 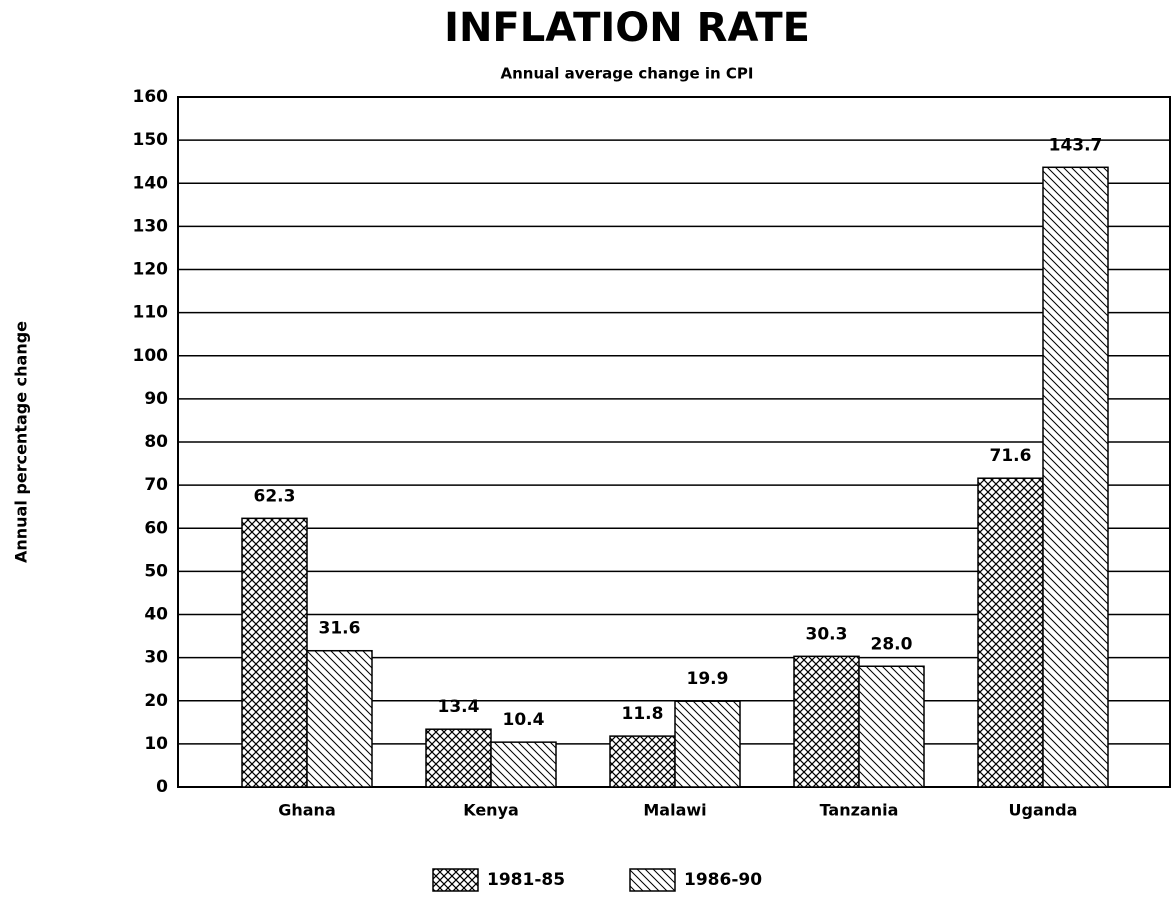 I want to click on y-tick-label: 150, so click(x=151, y=140).